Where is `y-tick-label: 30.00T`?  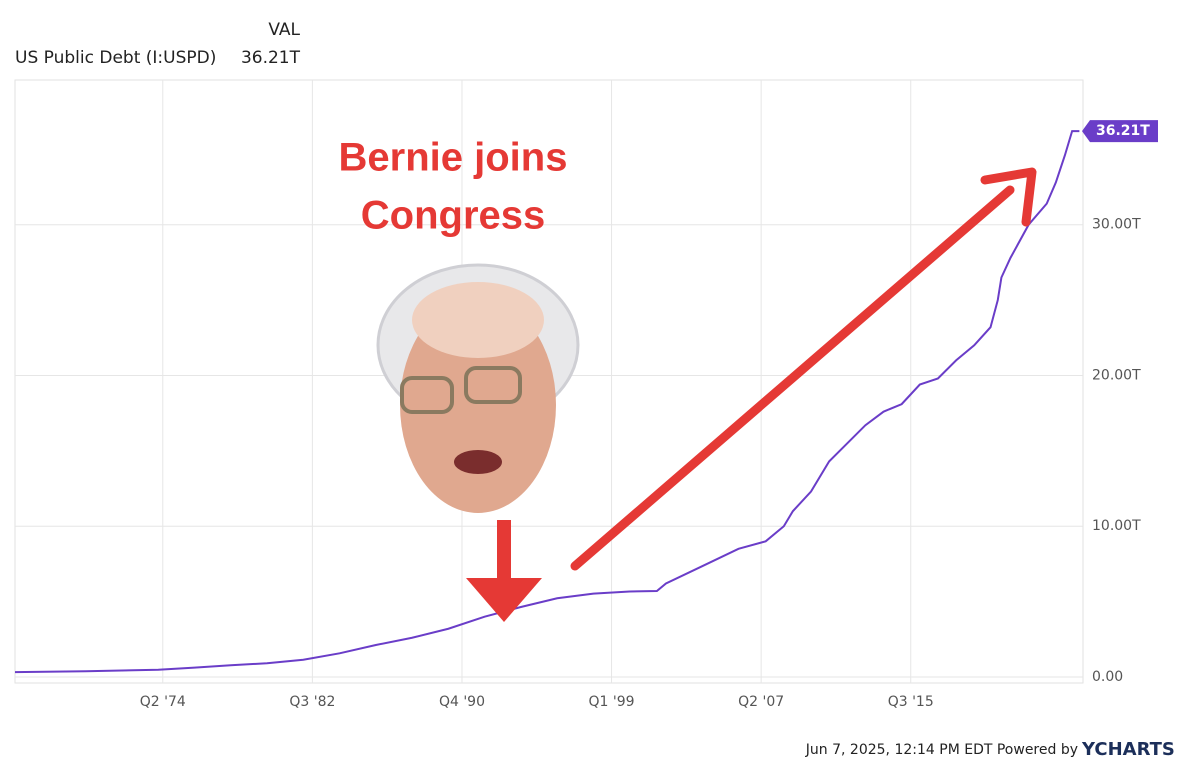
y-tick-label: 30.00T is located at coordinates (1116, 225).